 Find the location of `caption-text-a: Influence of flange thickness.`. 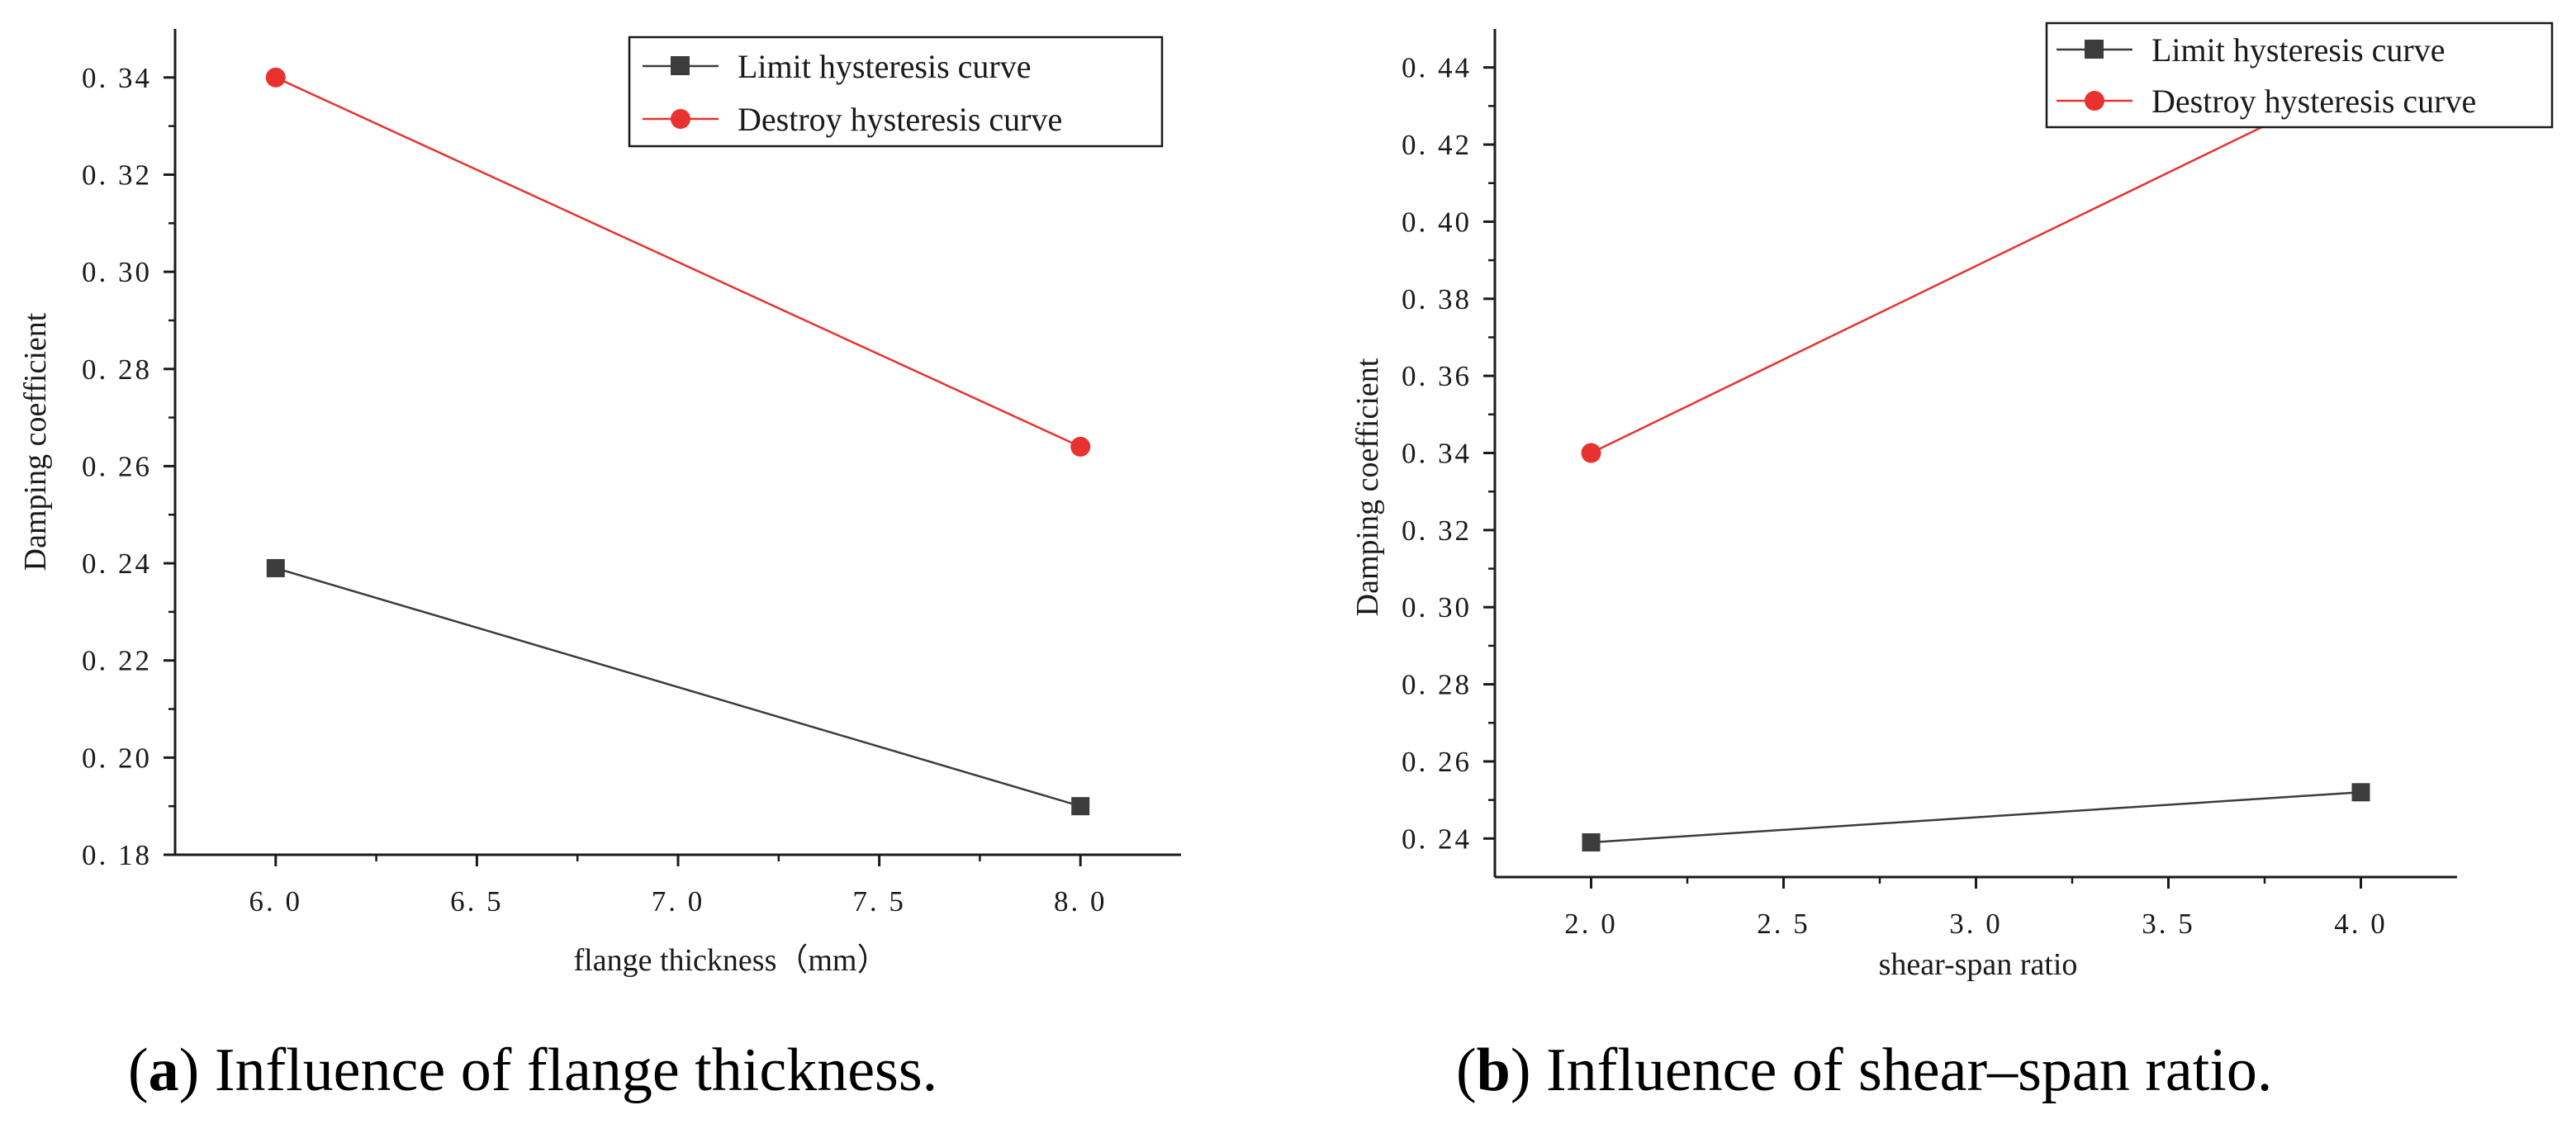

caption-text-a: Influence of flange thickness. is located at coordinates (568, 1070).